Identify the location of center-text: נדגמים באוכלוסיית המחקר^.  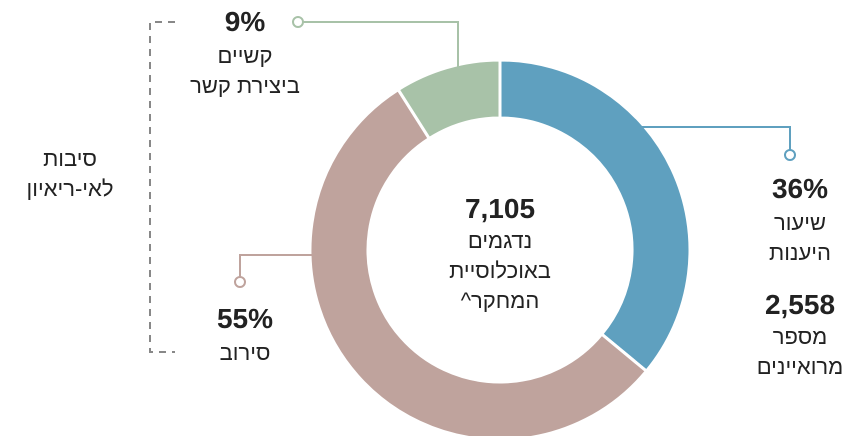
(500, 270).